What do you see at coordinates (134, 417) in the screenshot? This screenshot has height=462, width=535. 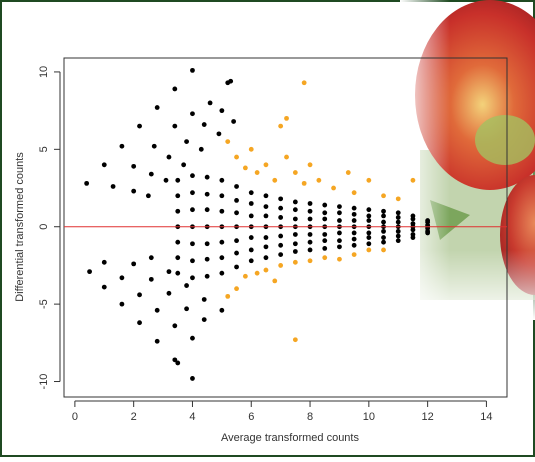 I see `x-tick-label: 2` at bounding box center [134, 417].